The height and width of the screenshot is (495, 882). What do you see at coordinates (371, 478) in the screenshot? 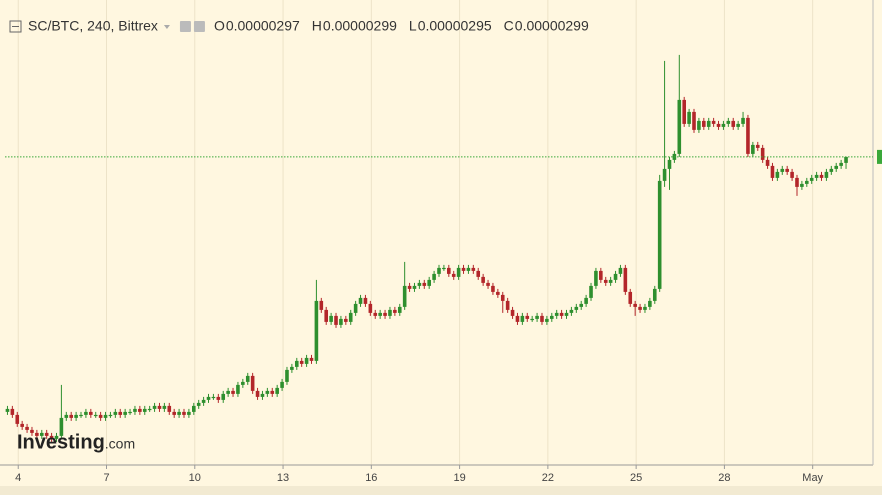
I see `x-tick-label: 16` at bounding box center [371, 478].